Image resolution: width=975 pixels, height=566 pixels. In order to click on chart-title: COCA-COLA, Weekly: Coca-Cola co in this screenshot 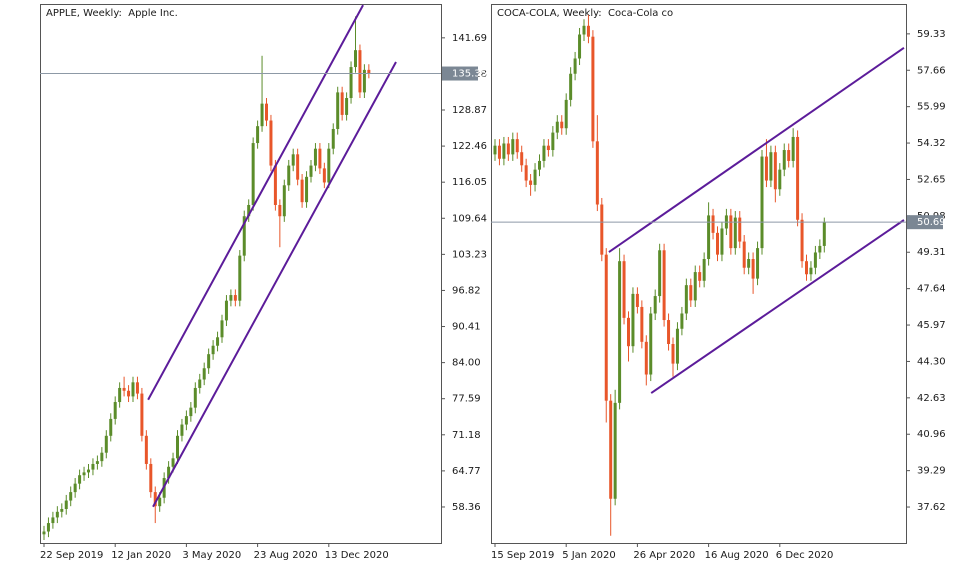, I will do `click(585, 13)`.